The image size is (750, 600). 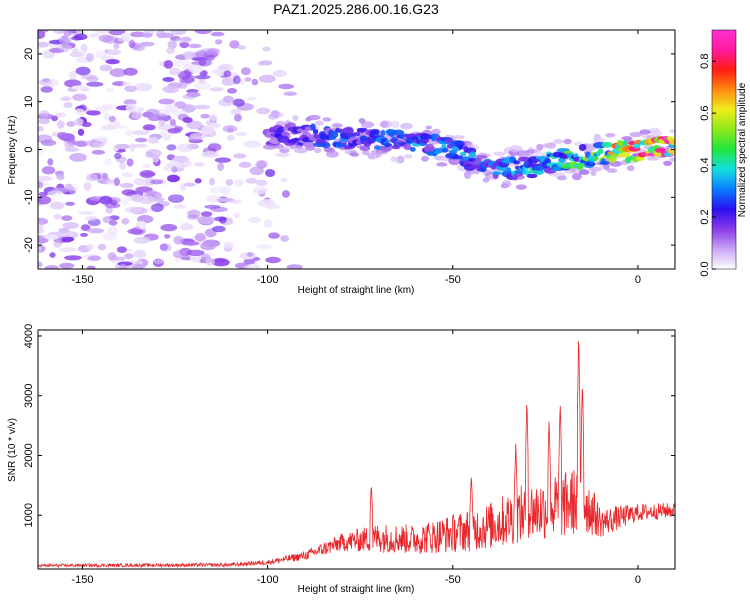 What do you see at coordinates (12, 150) in the screenshot?
I see `top-y-axis-label: Frequency (Hz)` at bounding box center [12, 150].